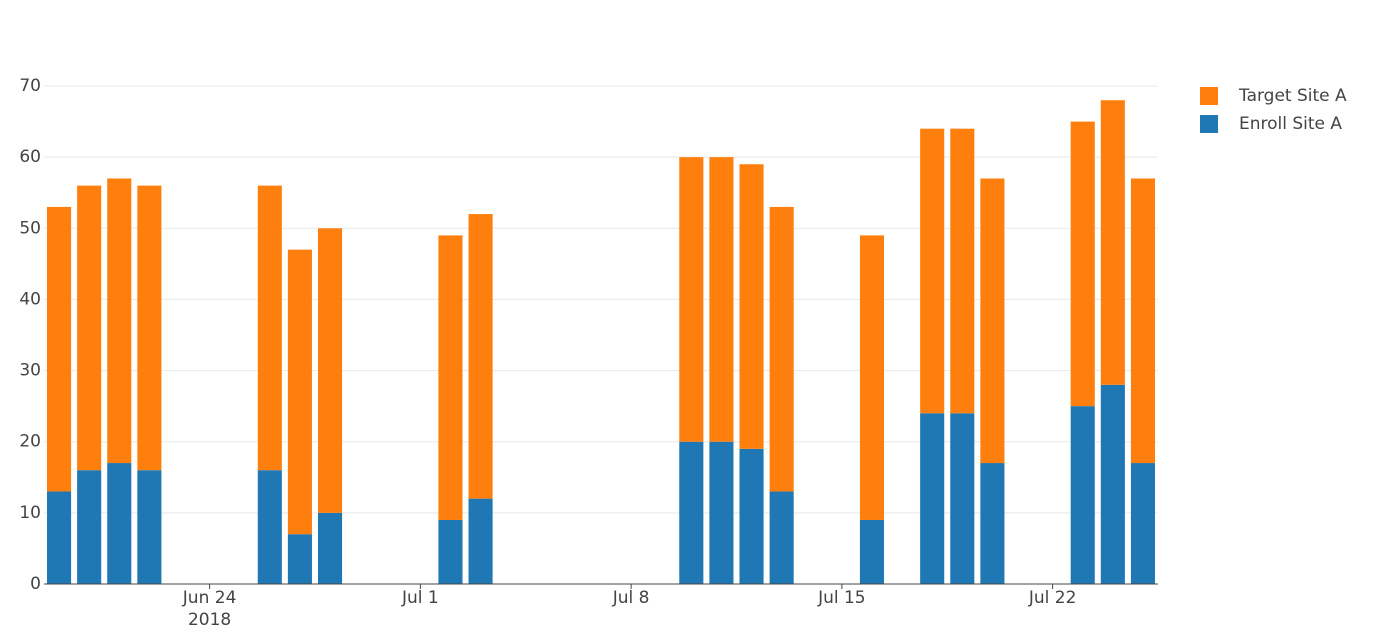  Describe the element at coordinates (35, 584) in the screenshot. I see `y-tick-label: 0` at that location.